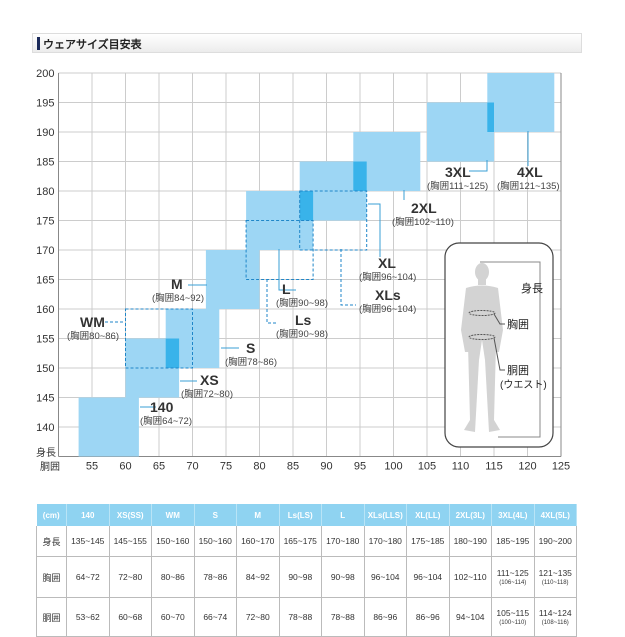 The image size is (625, 637). I want to click on figure-chest-label: 胸囲, so click(518, 324).